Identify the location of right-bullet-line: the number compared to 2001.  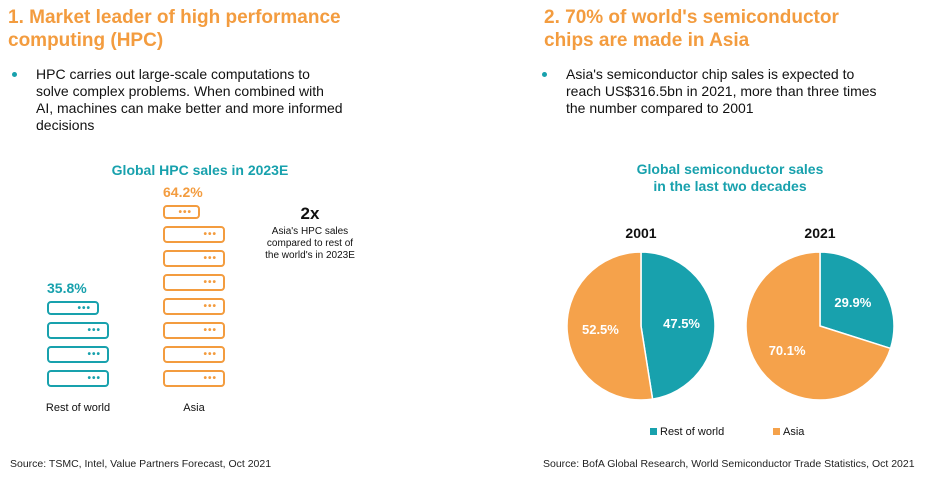
(660, 108).